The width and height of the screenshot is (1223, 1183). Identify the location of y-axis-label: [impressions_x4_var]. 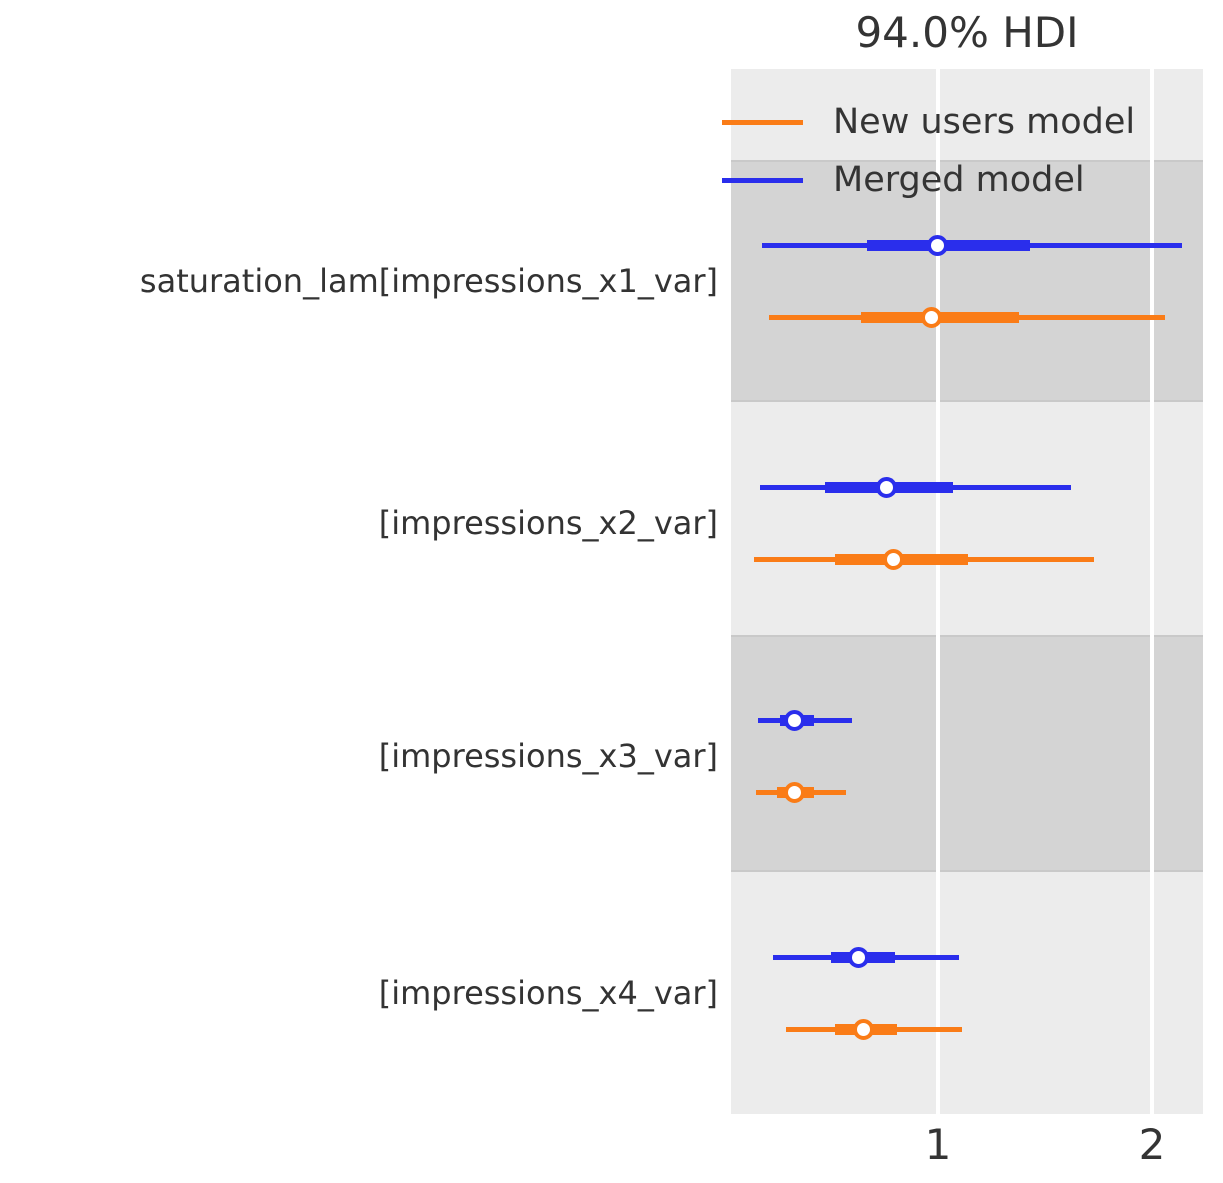
(548, 993).